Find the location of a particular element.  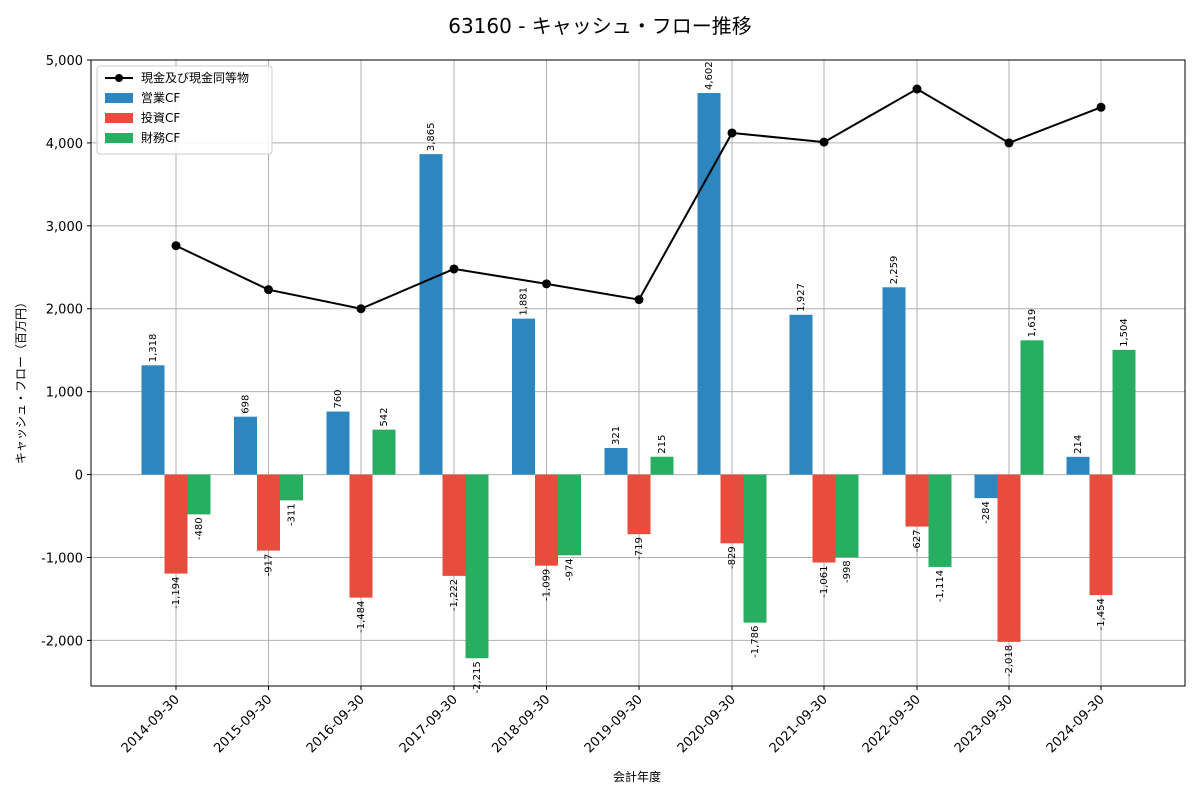

legend-label: 現金及び現金同等物 is located at coordinates (195, 77).